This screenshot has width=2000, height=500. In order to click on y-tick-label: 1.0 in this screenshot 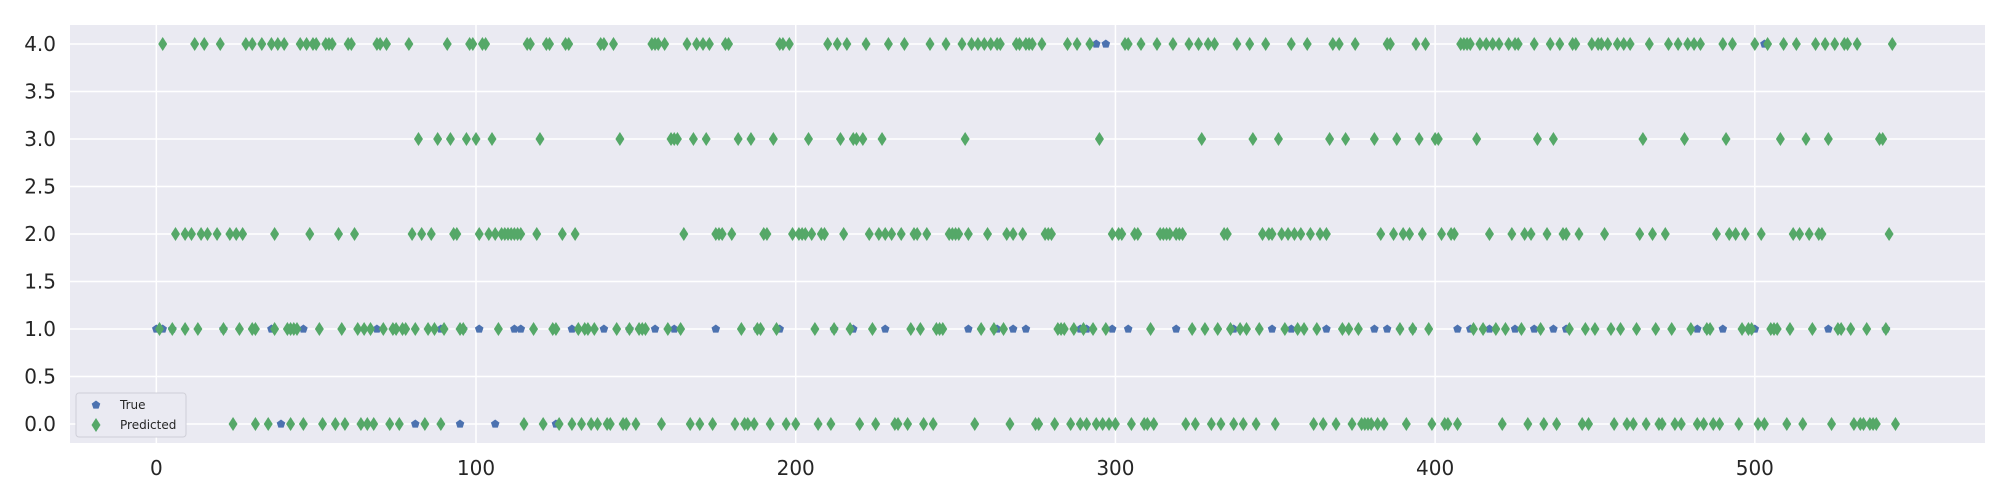, I will do `click(40, 329)`.